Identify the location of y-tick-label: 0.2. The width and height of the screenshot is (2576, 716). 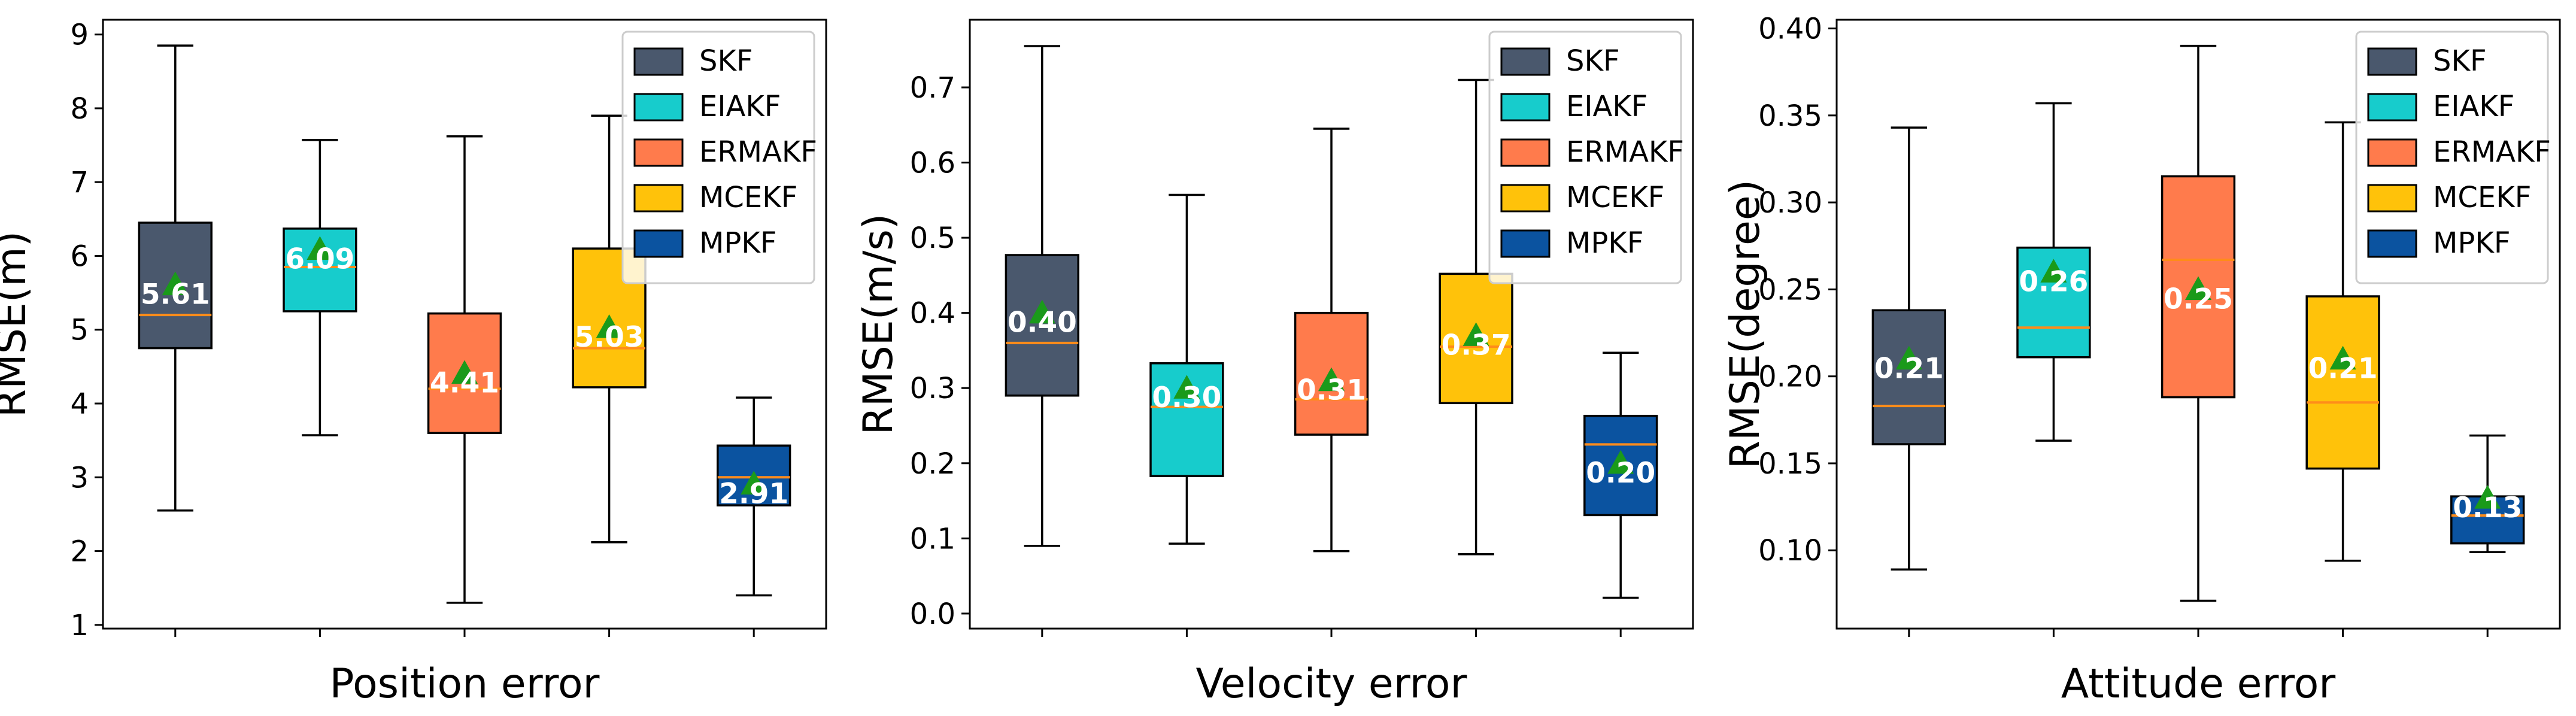
(932, 464).